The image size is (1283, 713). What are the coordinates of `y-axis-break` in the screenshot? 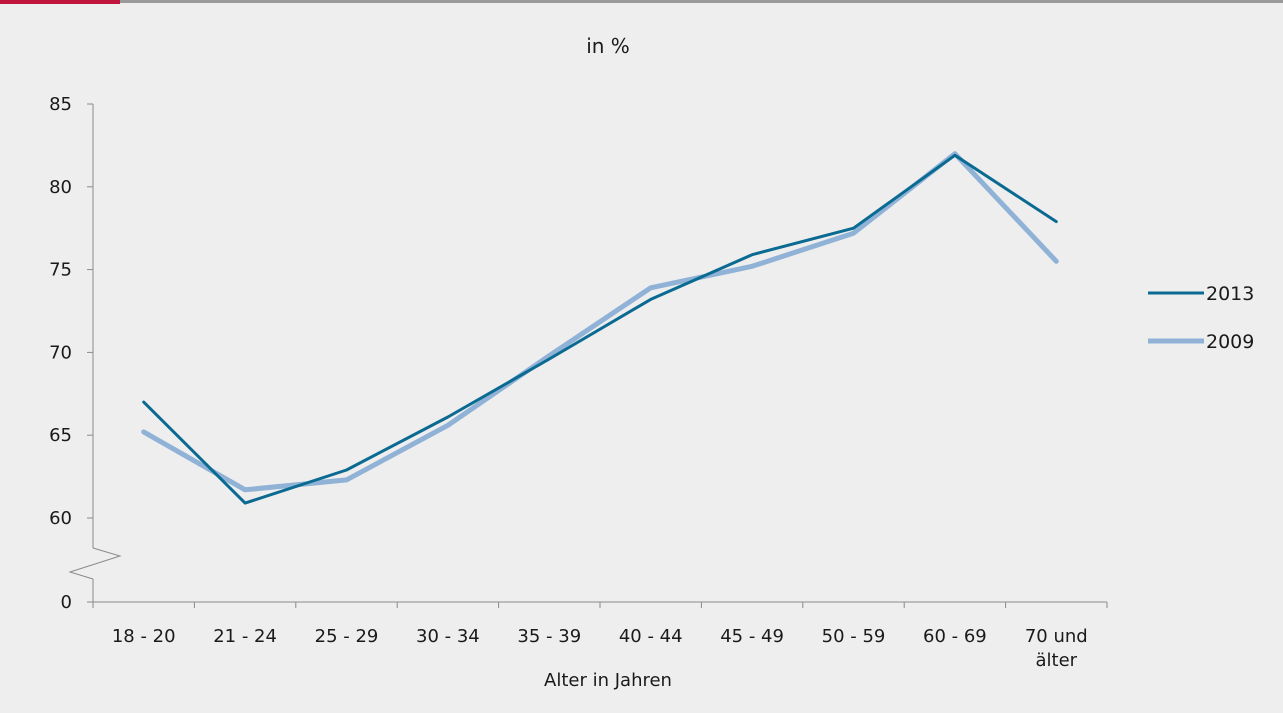 It's located at (95, 563).